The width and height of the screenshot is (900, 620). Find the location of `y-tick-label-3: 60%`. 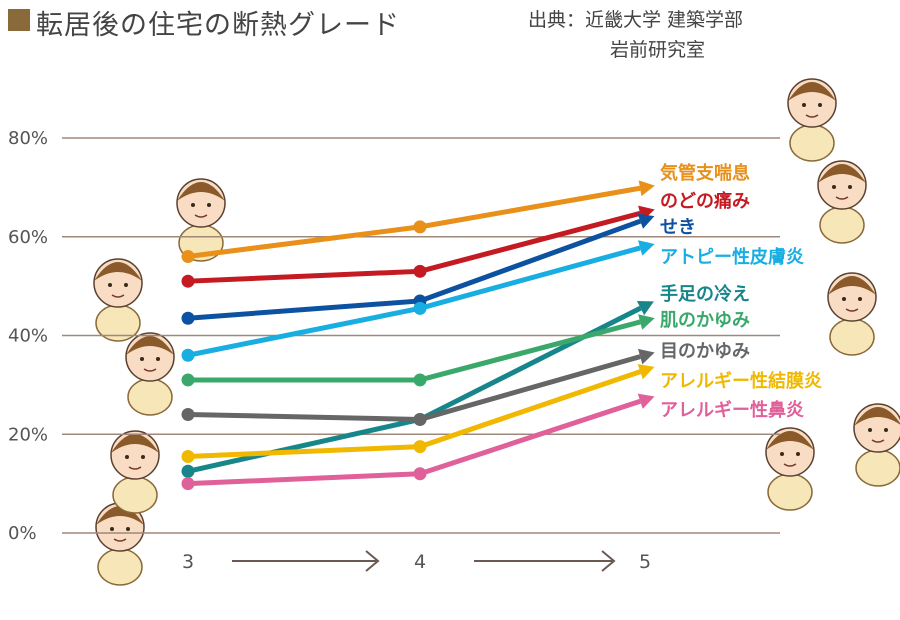

y-tick-label-3: 60% is located at coordinates (28, 237).